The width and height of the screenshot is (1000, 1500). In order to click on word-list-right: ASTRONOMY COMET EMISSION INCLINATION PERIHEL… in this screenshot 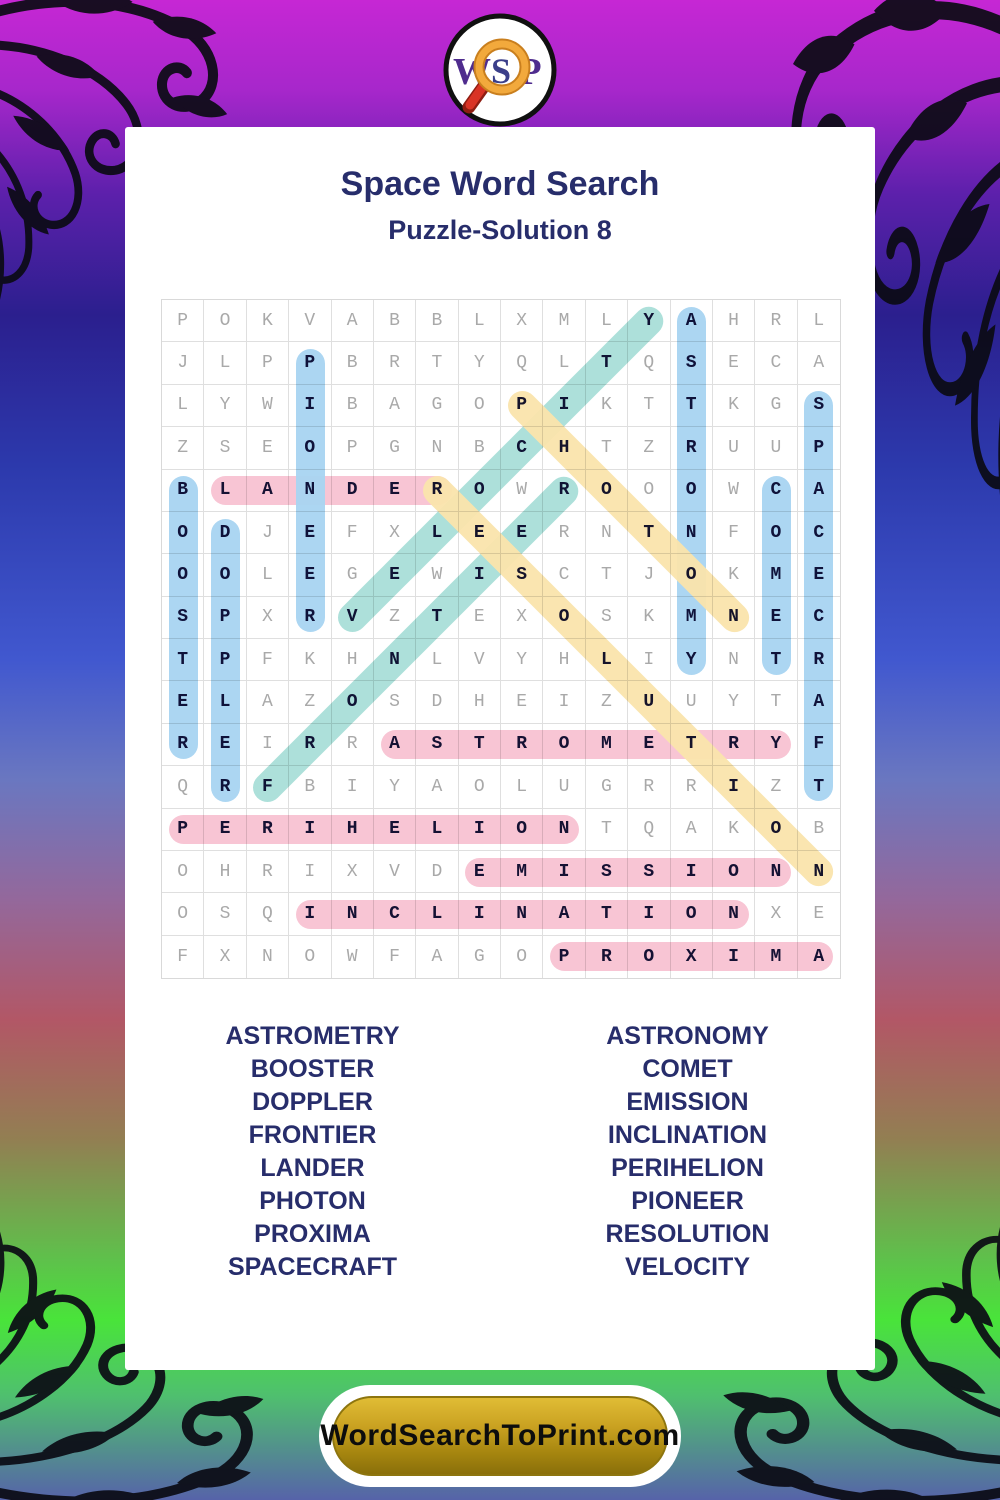, I will do `click(687, 1152)`.